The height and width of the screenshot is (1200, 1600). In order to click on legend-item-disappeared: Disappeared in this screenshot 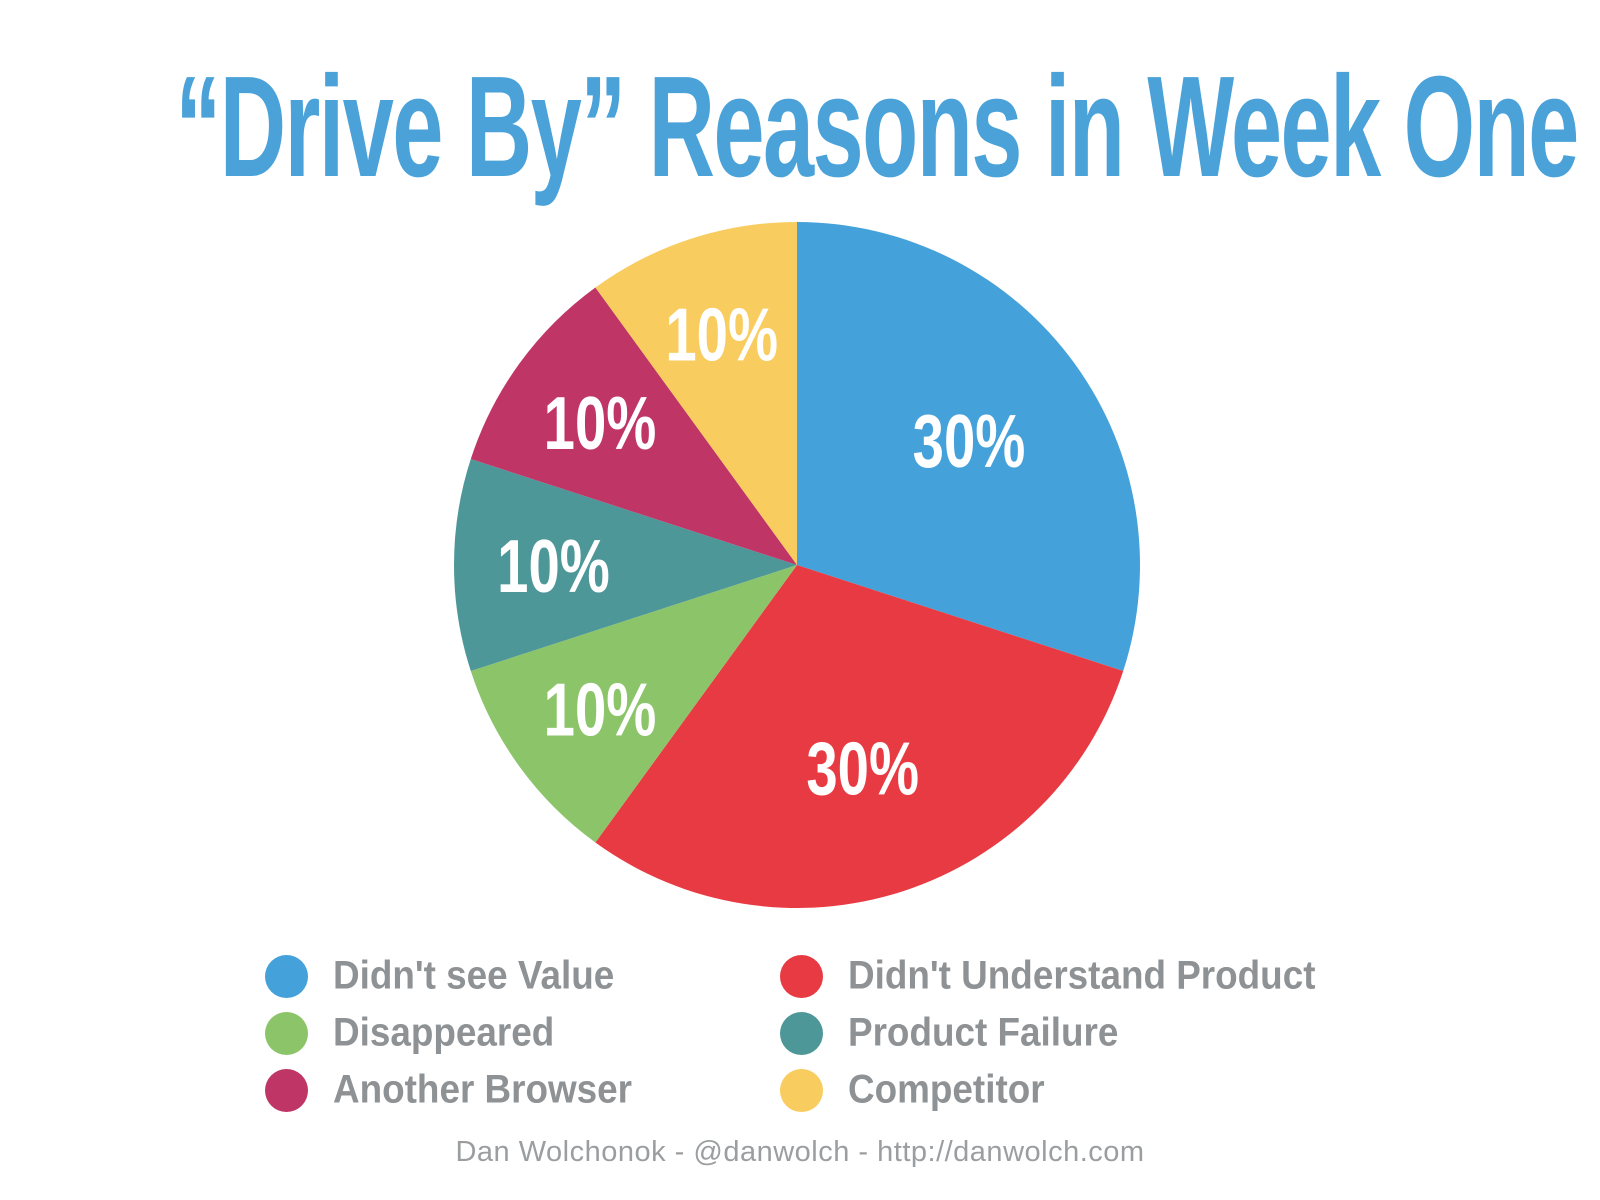, I will do `click(453, 1033)`.